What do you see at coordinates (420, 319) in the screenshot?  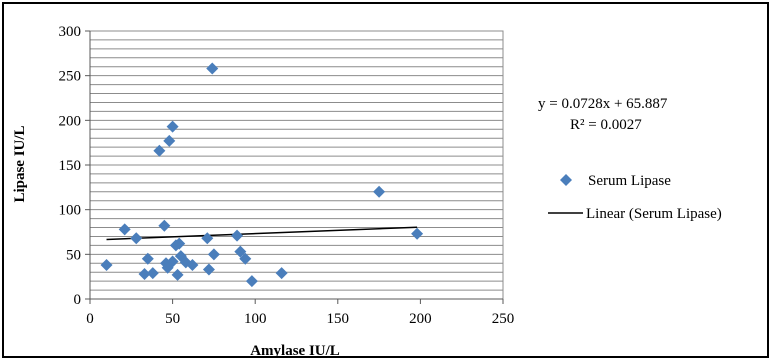 I see `x-tick-label: 200` at bounding box center [420, 319].